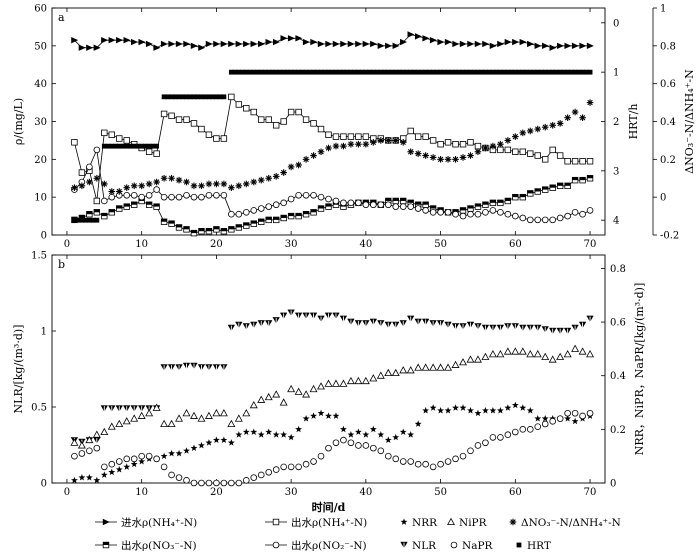 This screenshot has width=700, height=560. I want to click on x-tick-label: 50, so click(440, 244).